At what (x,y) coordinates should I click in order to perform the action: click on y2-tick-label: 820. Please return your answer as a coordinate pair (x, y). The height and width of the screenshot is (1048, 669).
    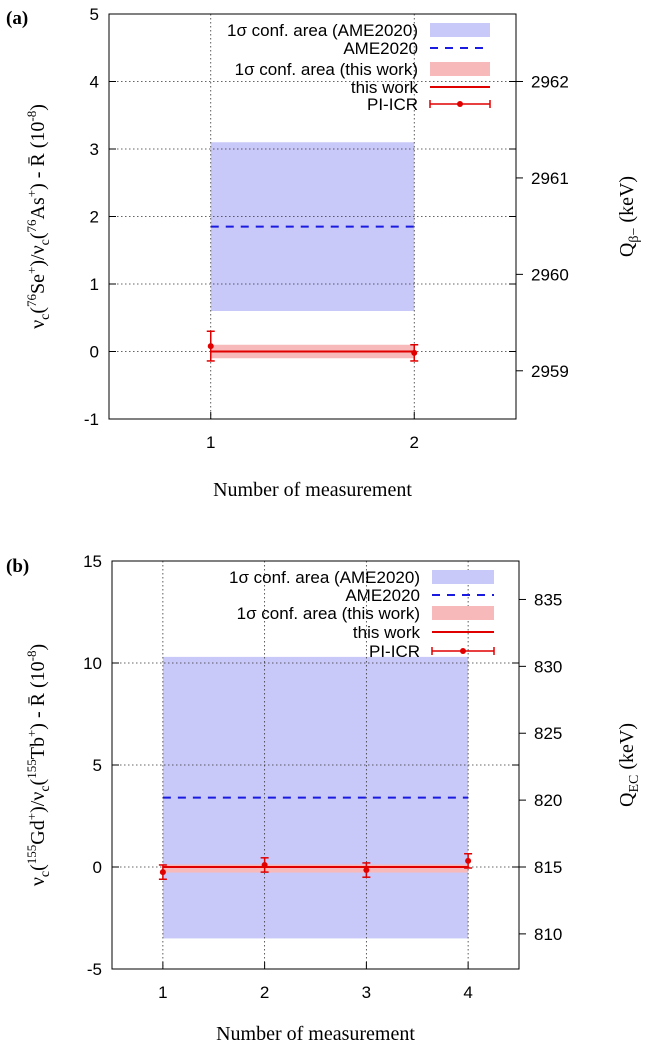
    Looking at the image, I should click on (548, 800).